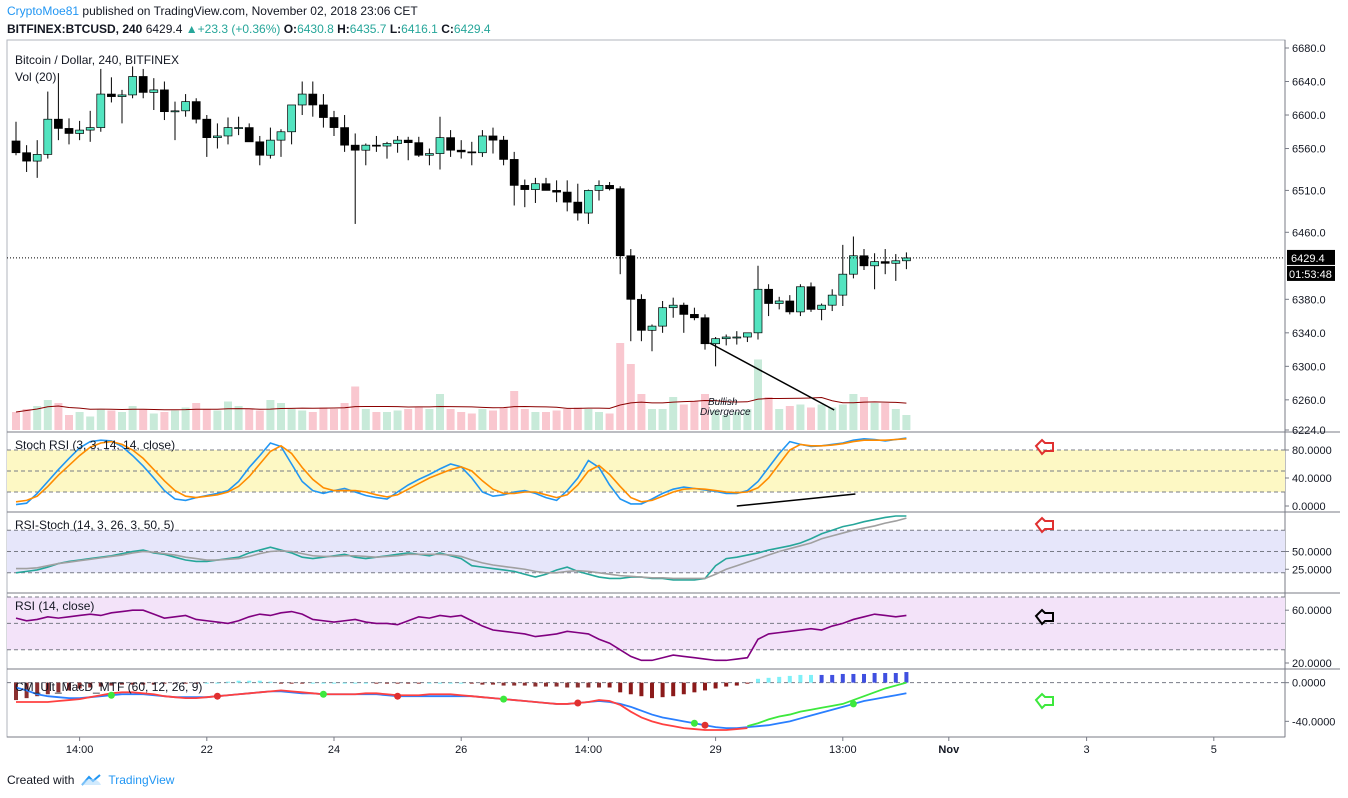 This screenshot has height=798, width=1348. Describe the element at coordinates (191, 29) in the screenshot. I see `up-triangle-icon: ▲` at that location.